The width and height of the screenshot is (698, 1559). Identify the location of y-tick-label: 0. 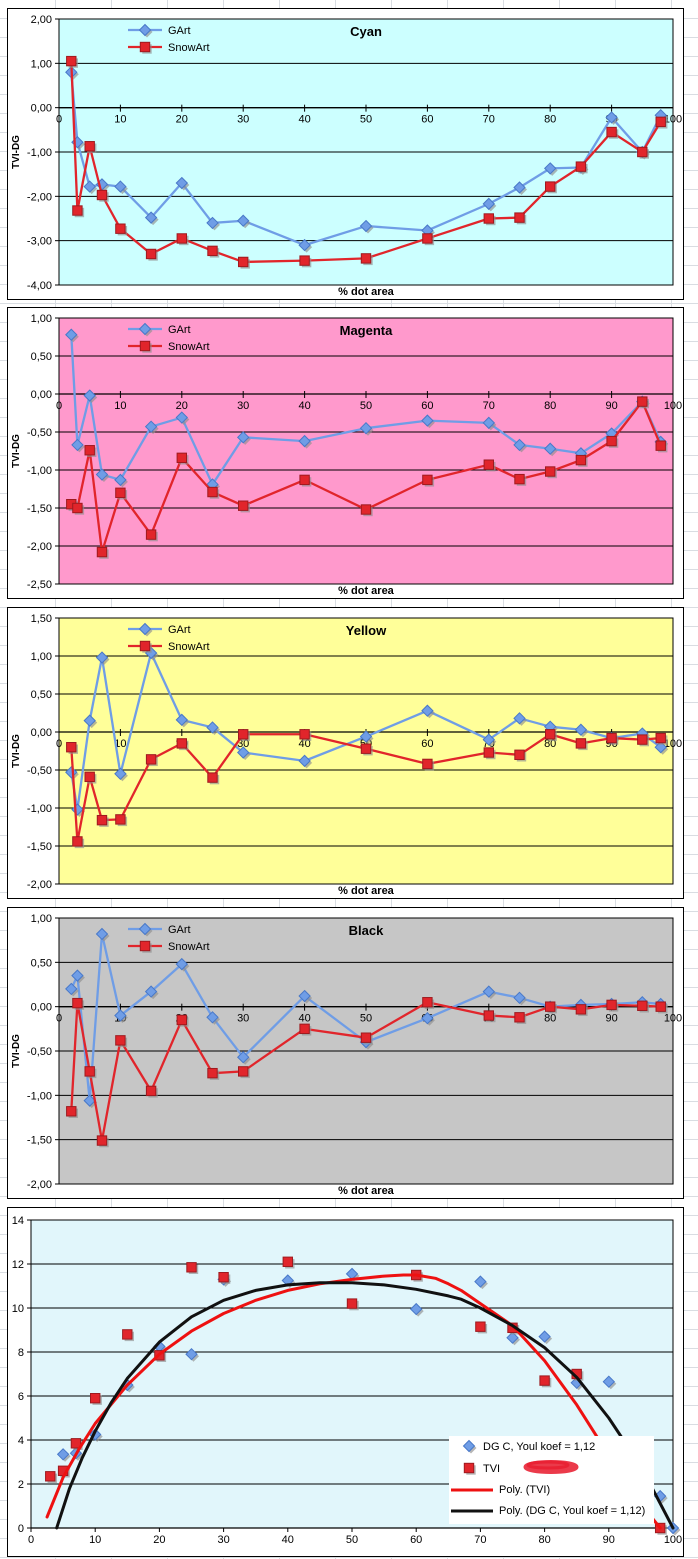
(21, 1529).